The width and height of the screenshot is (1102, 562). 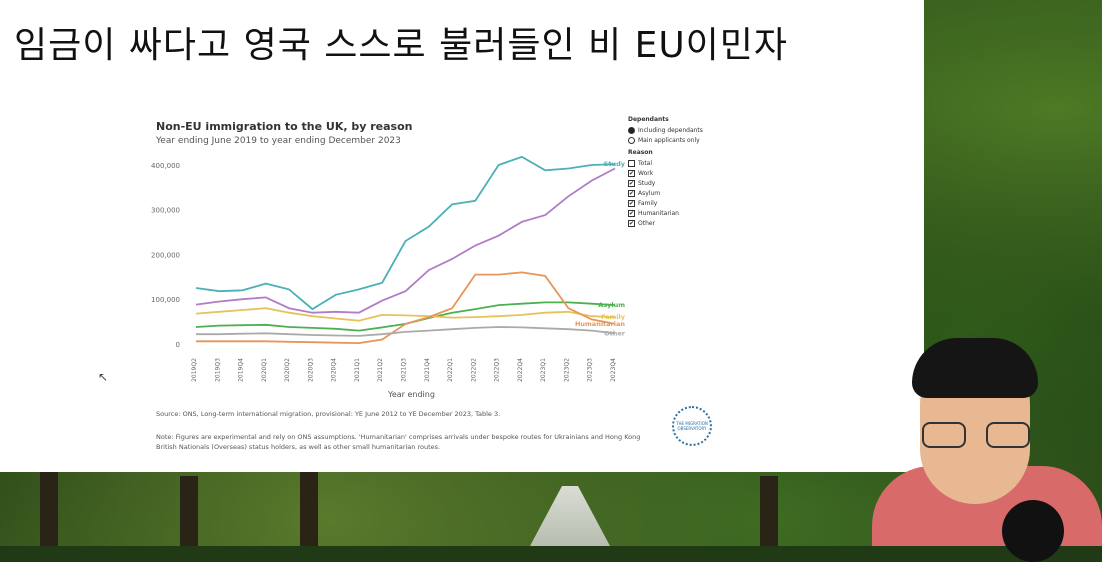 What do you see at coordinates (590, 370) in the screenshot?
I see `x-tick-label: 2023Q3` at bounding box center [590, 370].